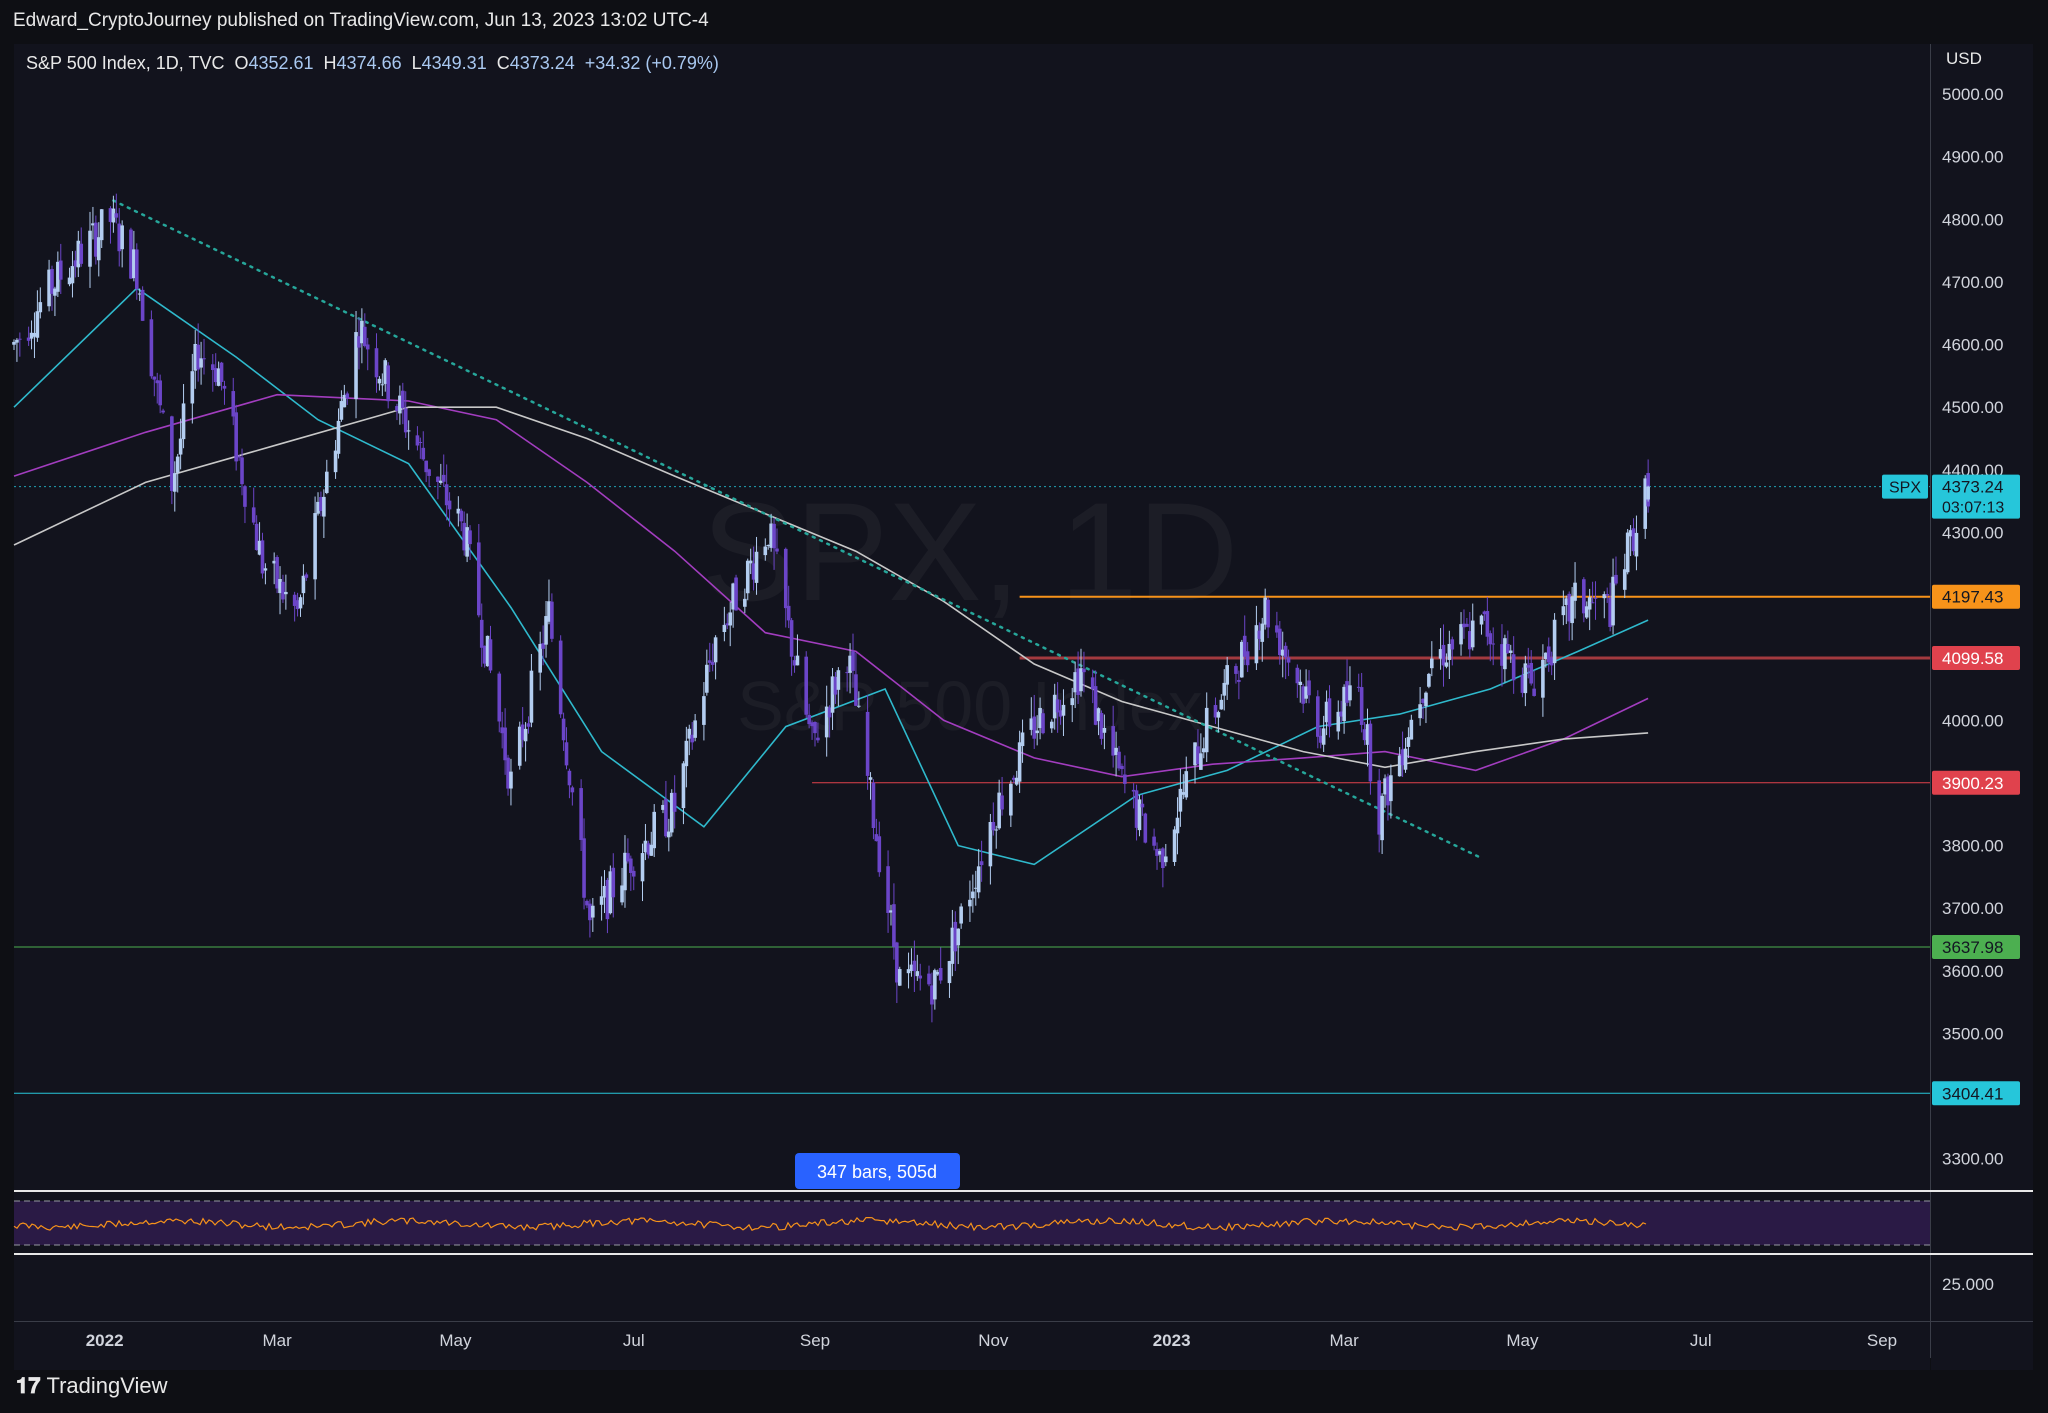  Describe the element at coordinates (330, 63) in the screenshot. I see `legend-h-label: H` at that location.